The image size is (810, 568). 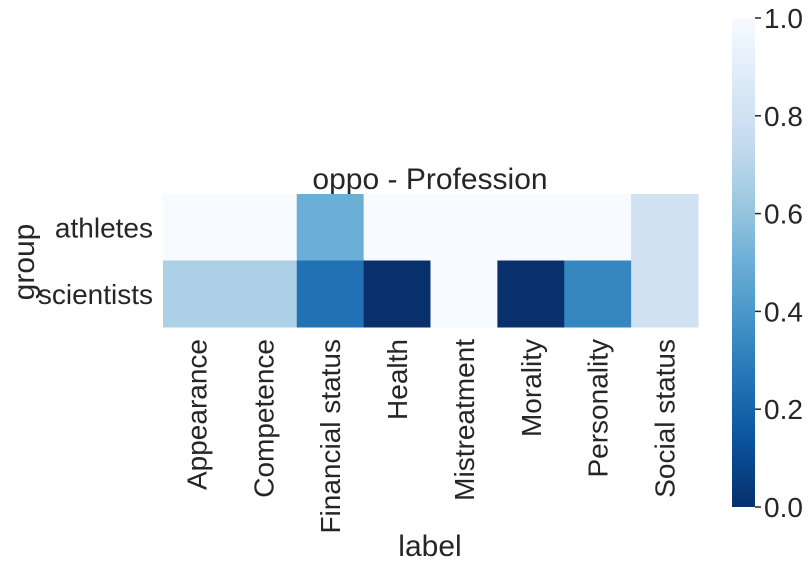 I want to click on x-tick-label: Competence, so click(x=263, y=418).